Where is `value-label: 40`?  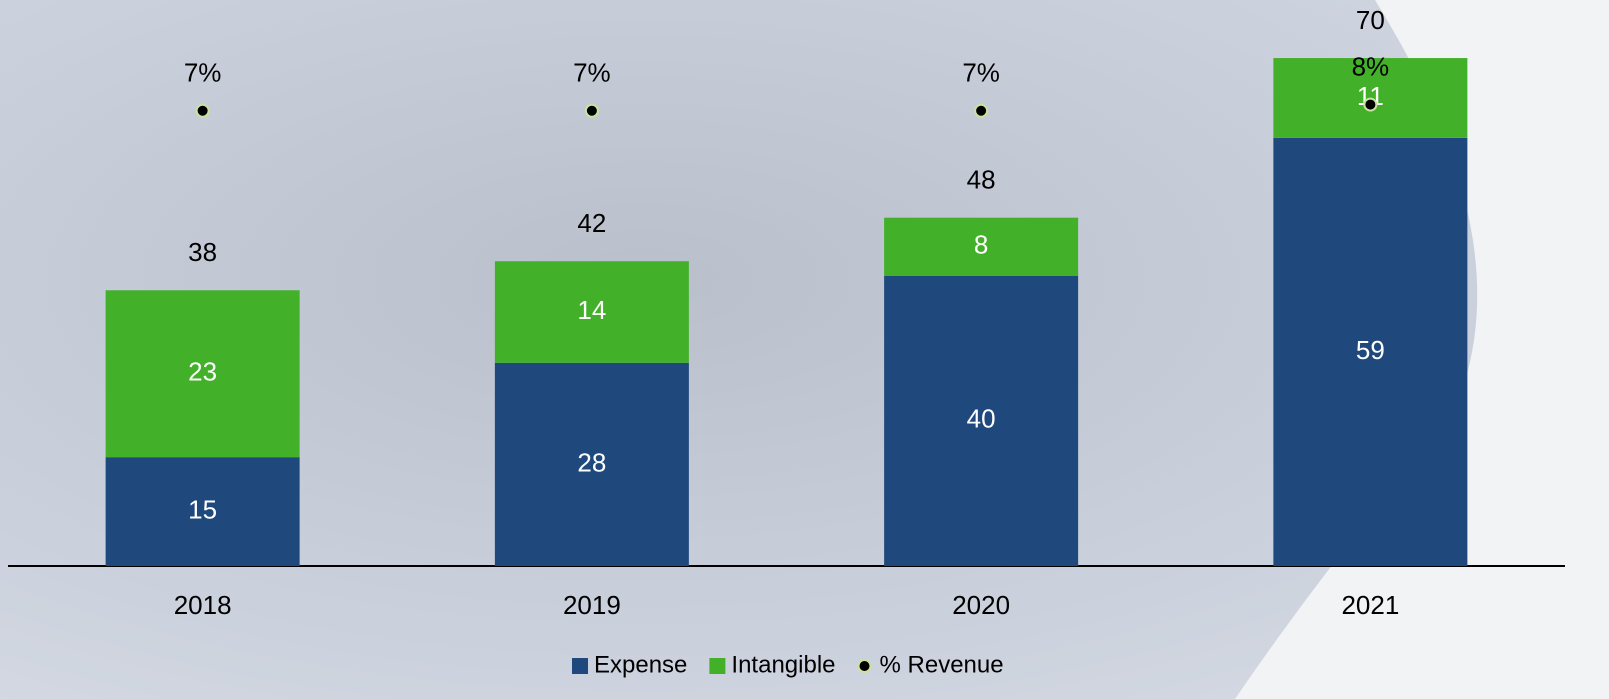 value-label: 40 is located at coordinates (981, 419).